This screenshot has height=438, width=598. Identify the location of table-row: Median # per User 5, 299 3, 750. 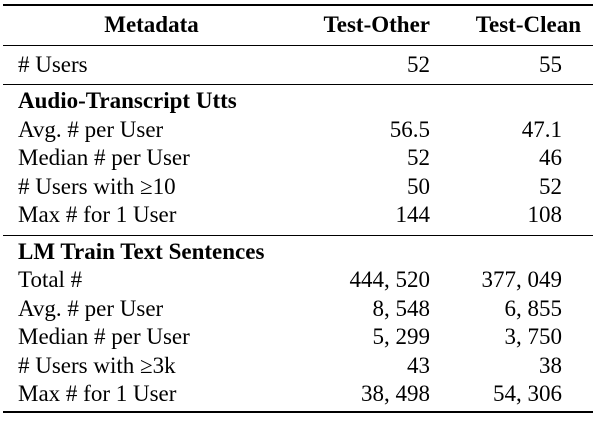
(298, 337).